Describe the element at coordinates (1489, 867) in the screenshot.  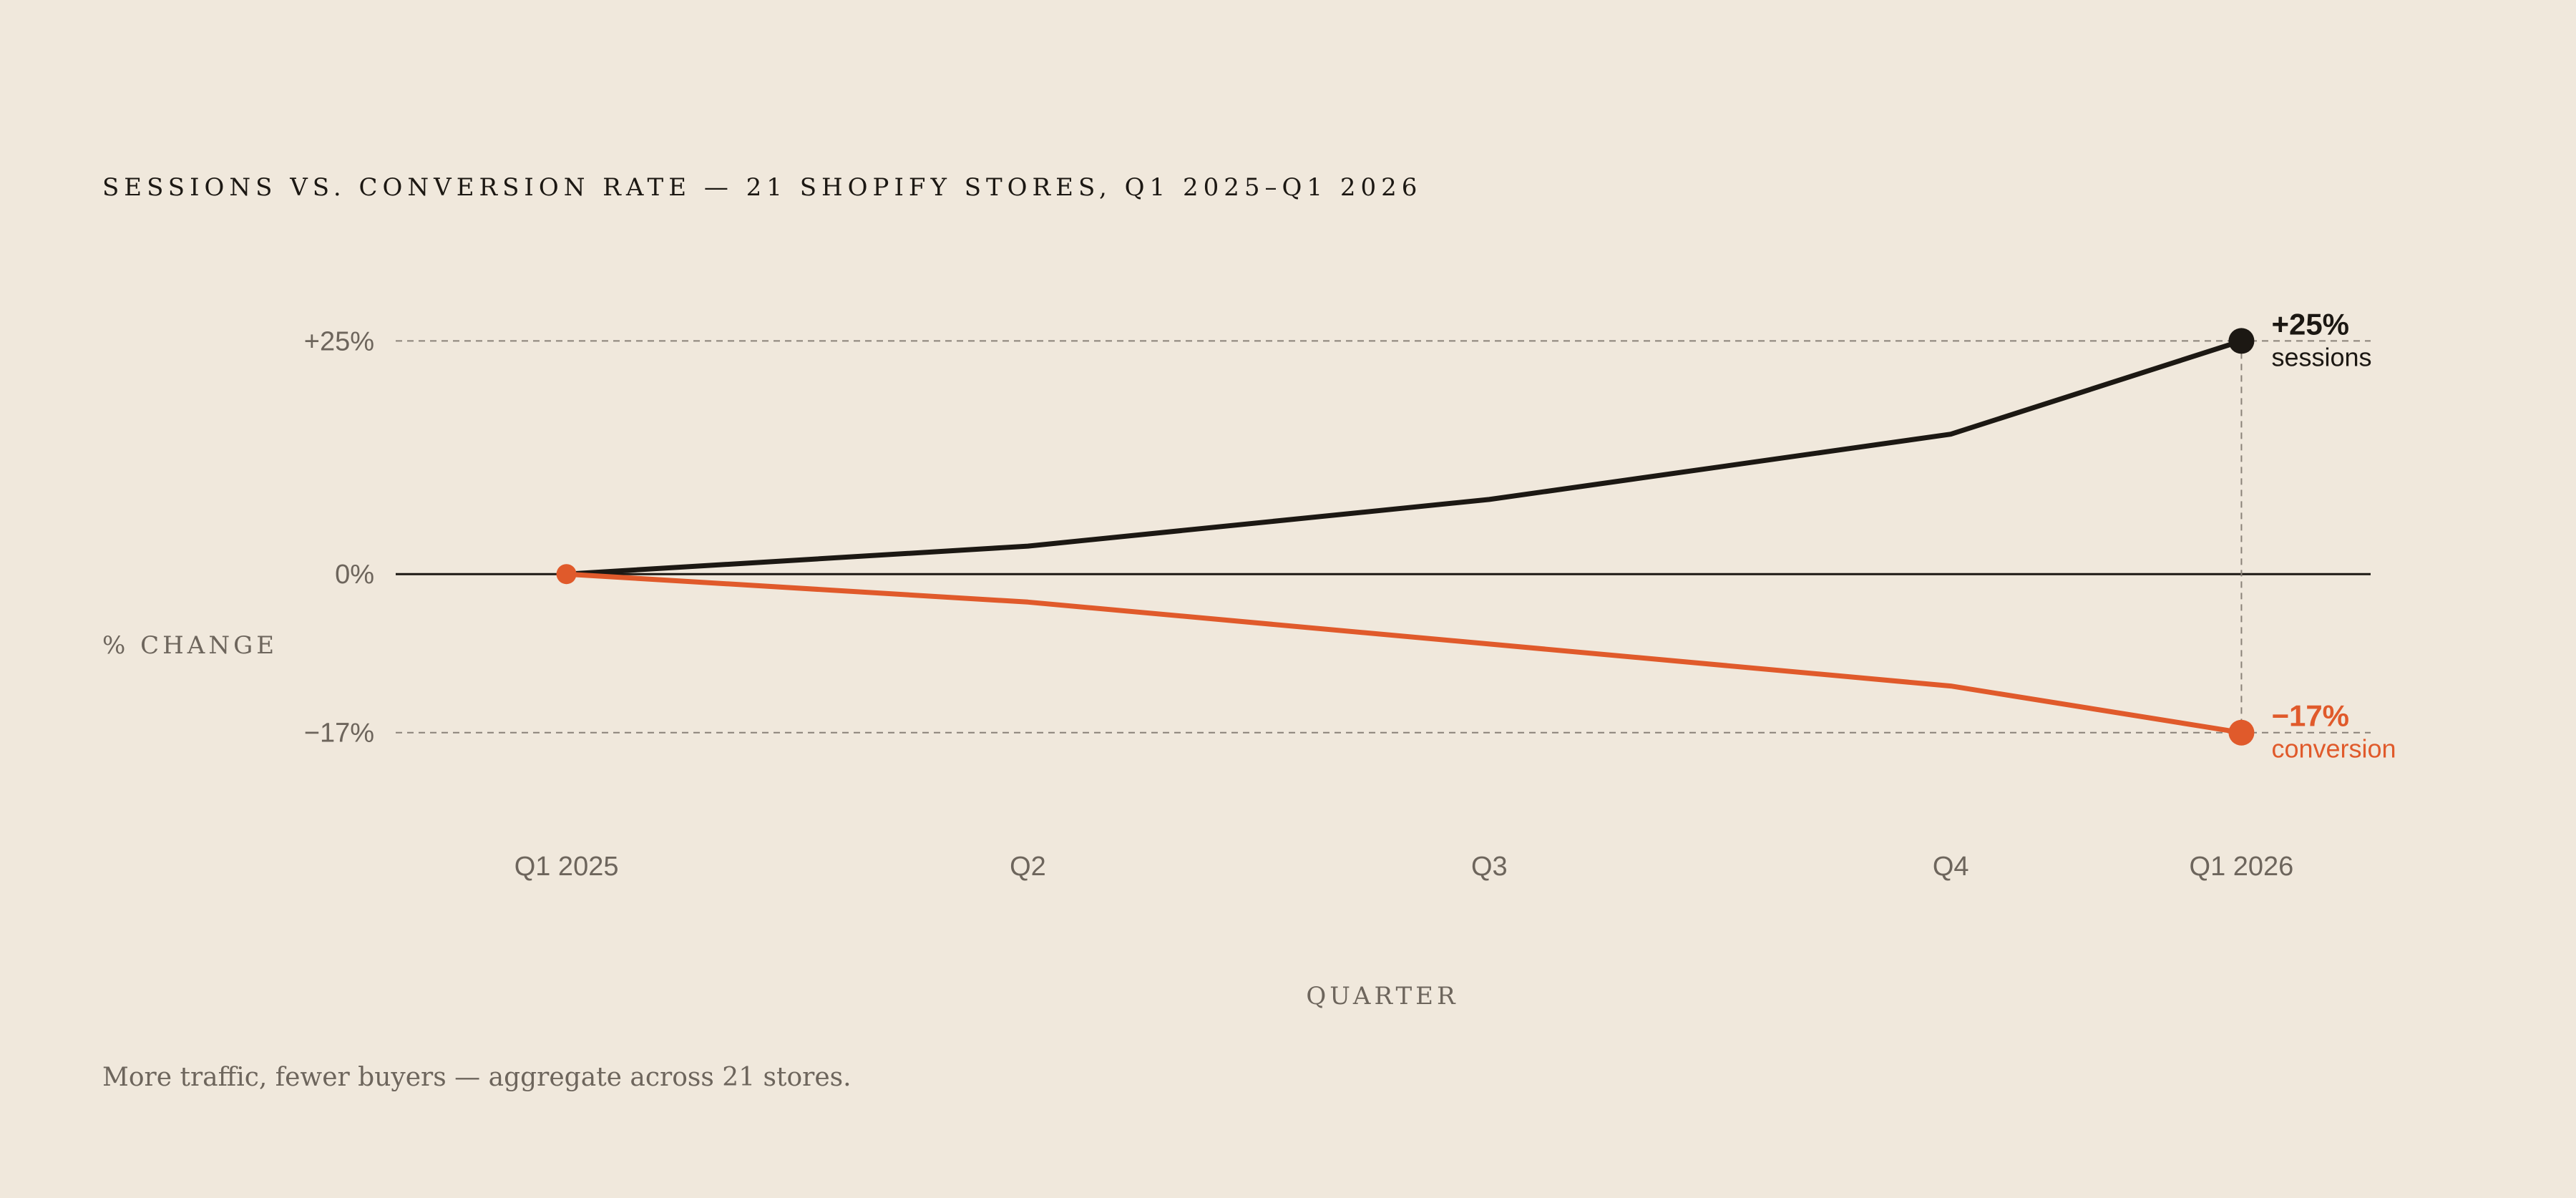
I see `x-tick-label: Q3` at that location.